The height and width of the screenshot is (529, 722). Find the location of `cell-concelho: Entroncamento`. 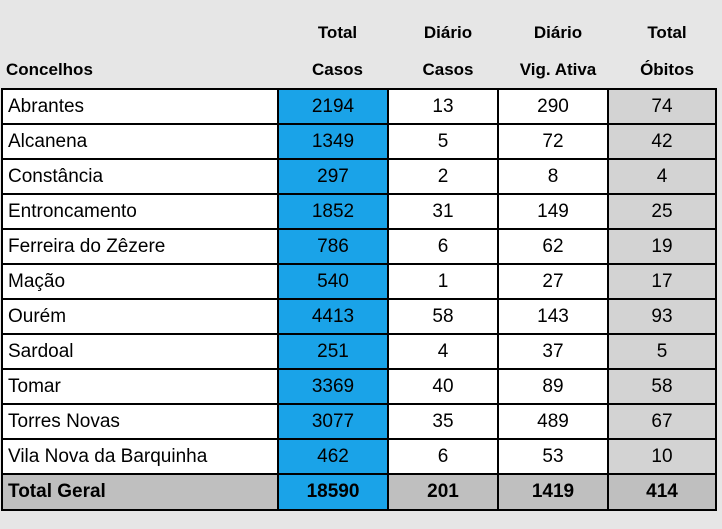

cell-concelho: Entroncamento is located at coordinates (140, 211).